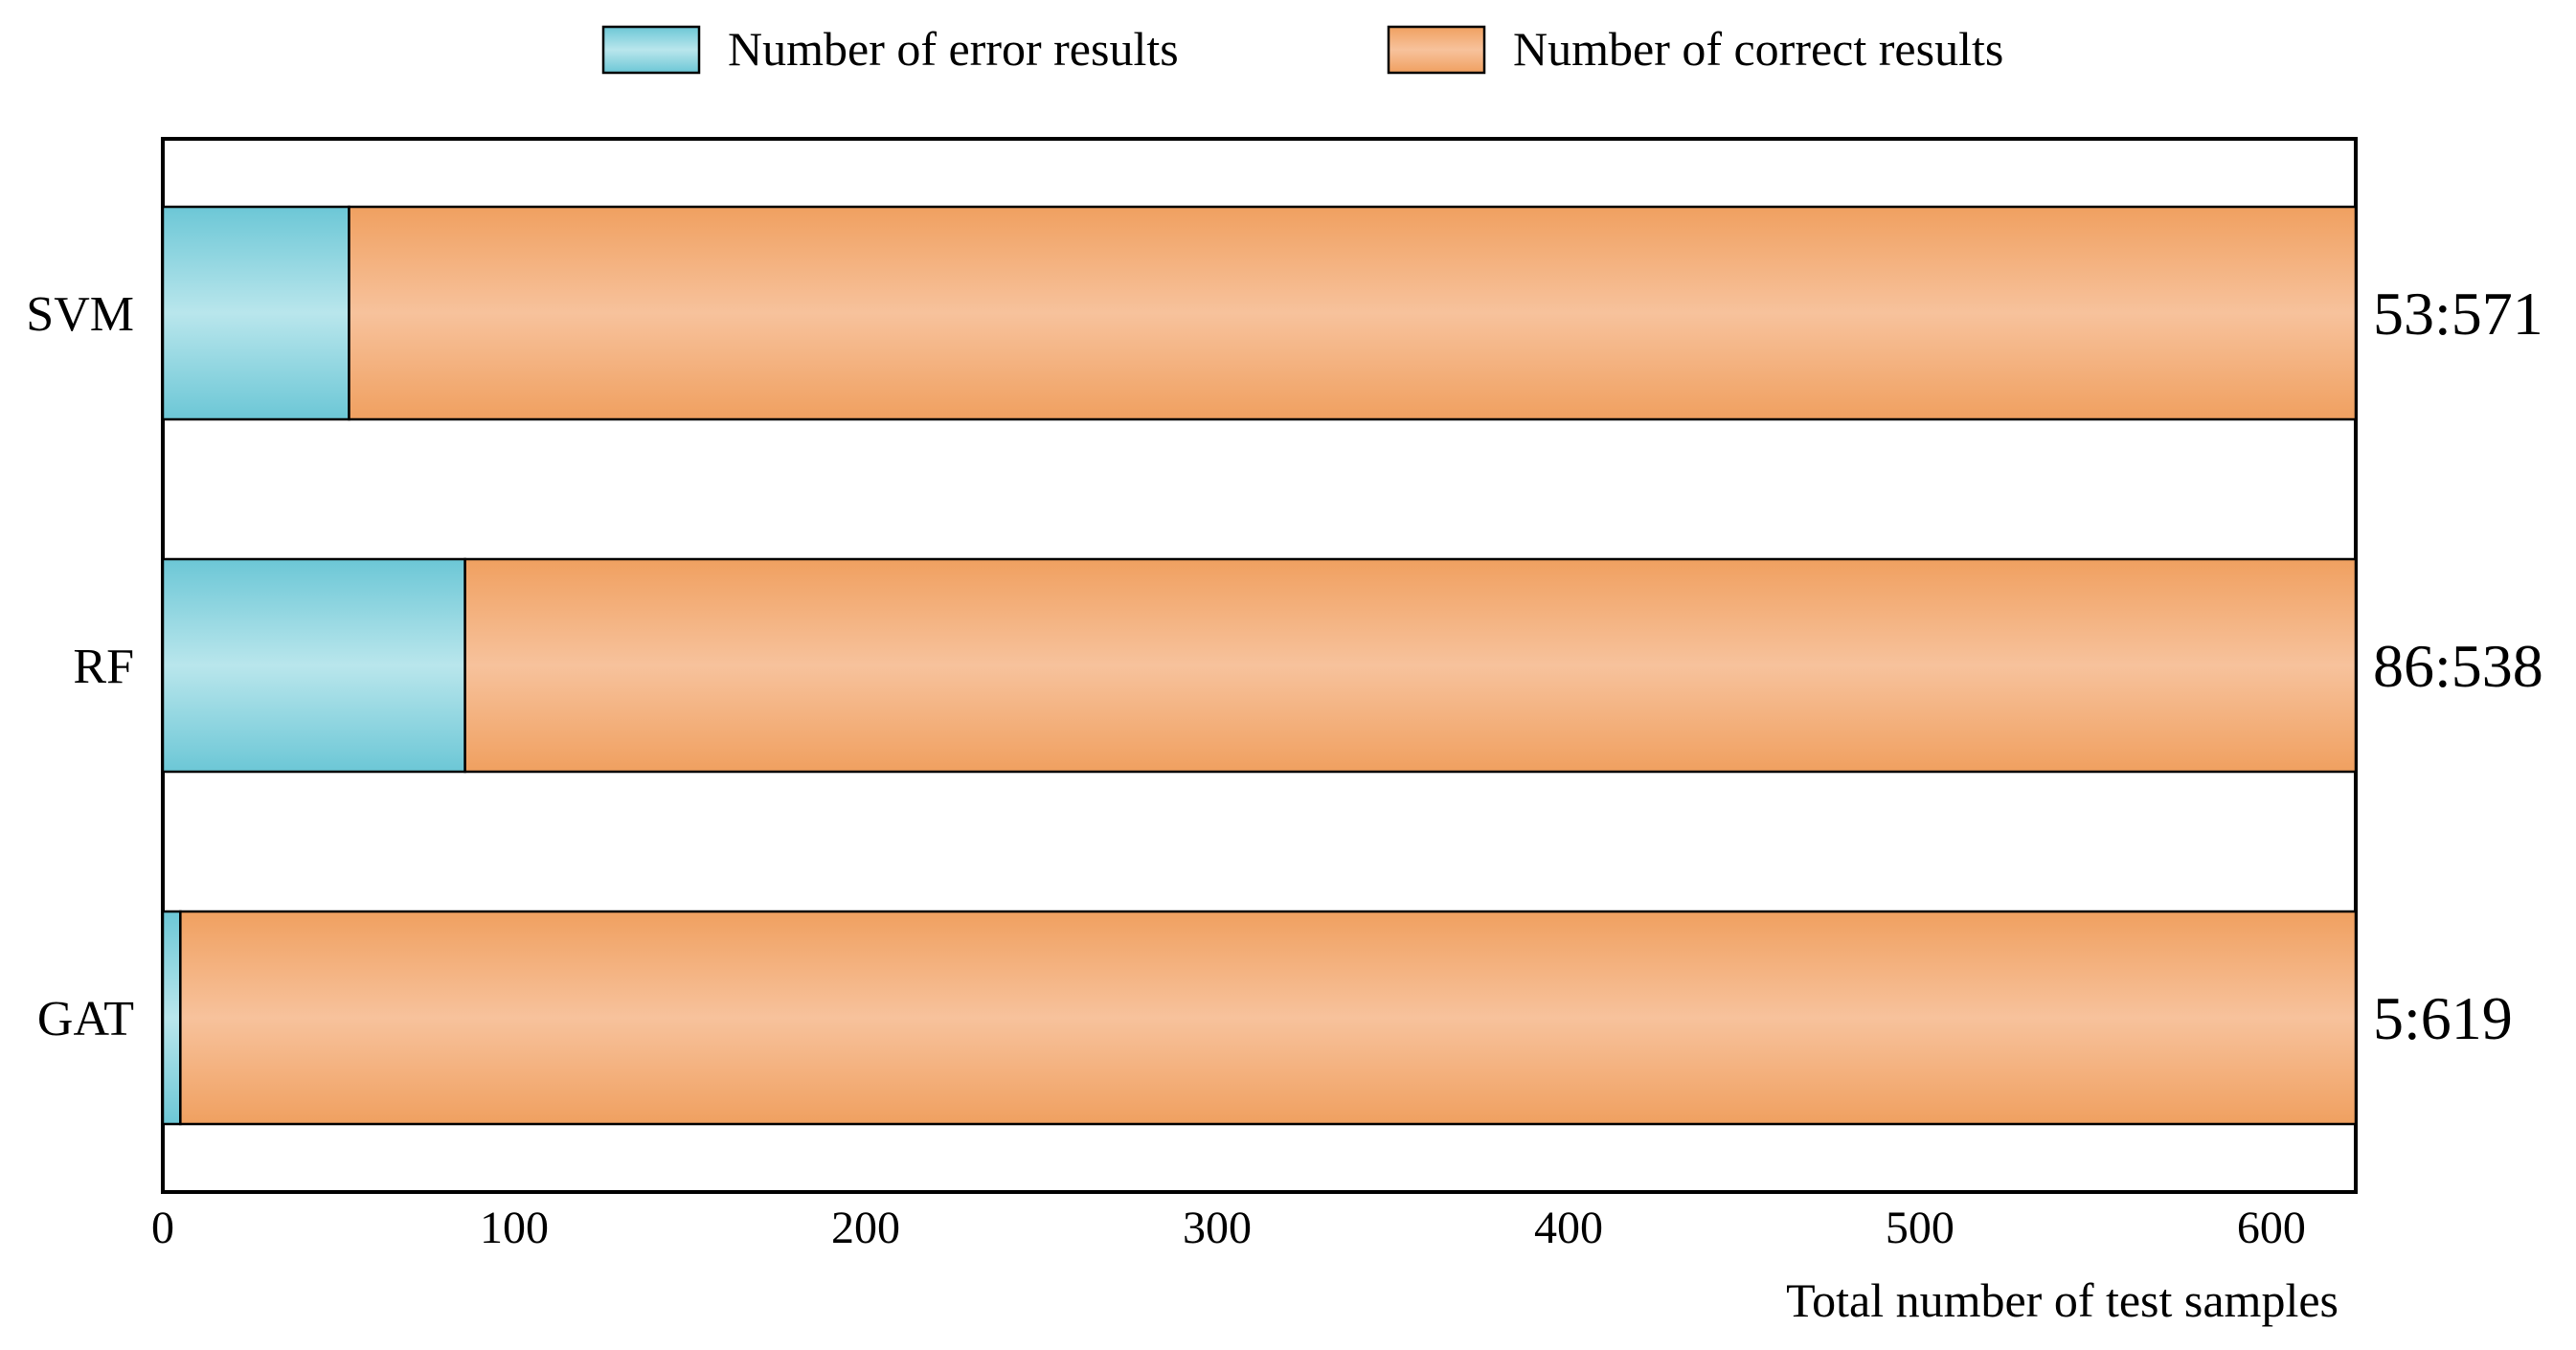 This screenshot has height=1350, width=2576. What do you see at coordinates (1920, 1228) in the screenshot?
I see `x-tick-label-500: 500` at bounding box center [1920, 1228].